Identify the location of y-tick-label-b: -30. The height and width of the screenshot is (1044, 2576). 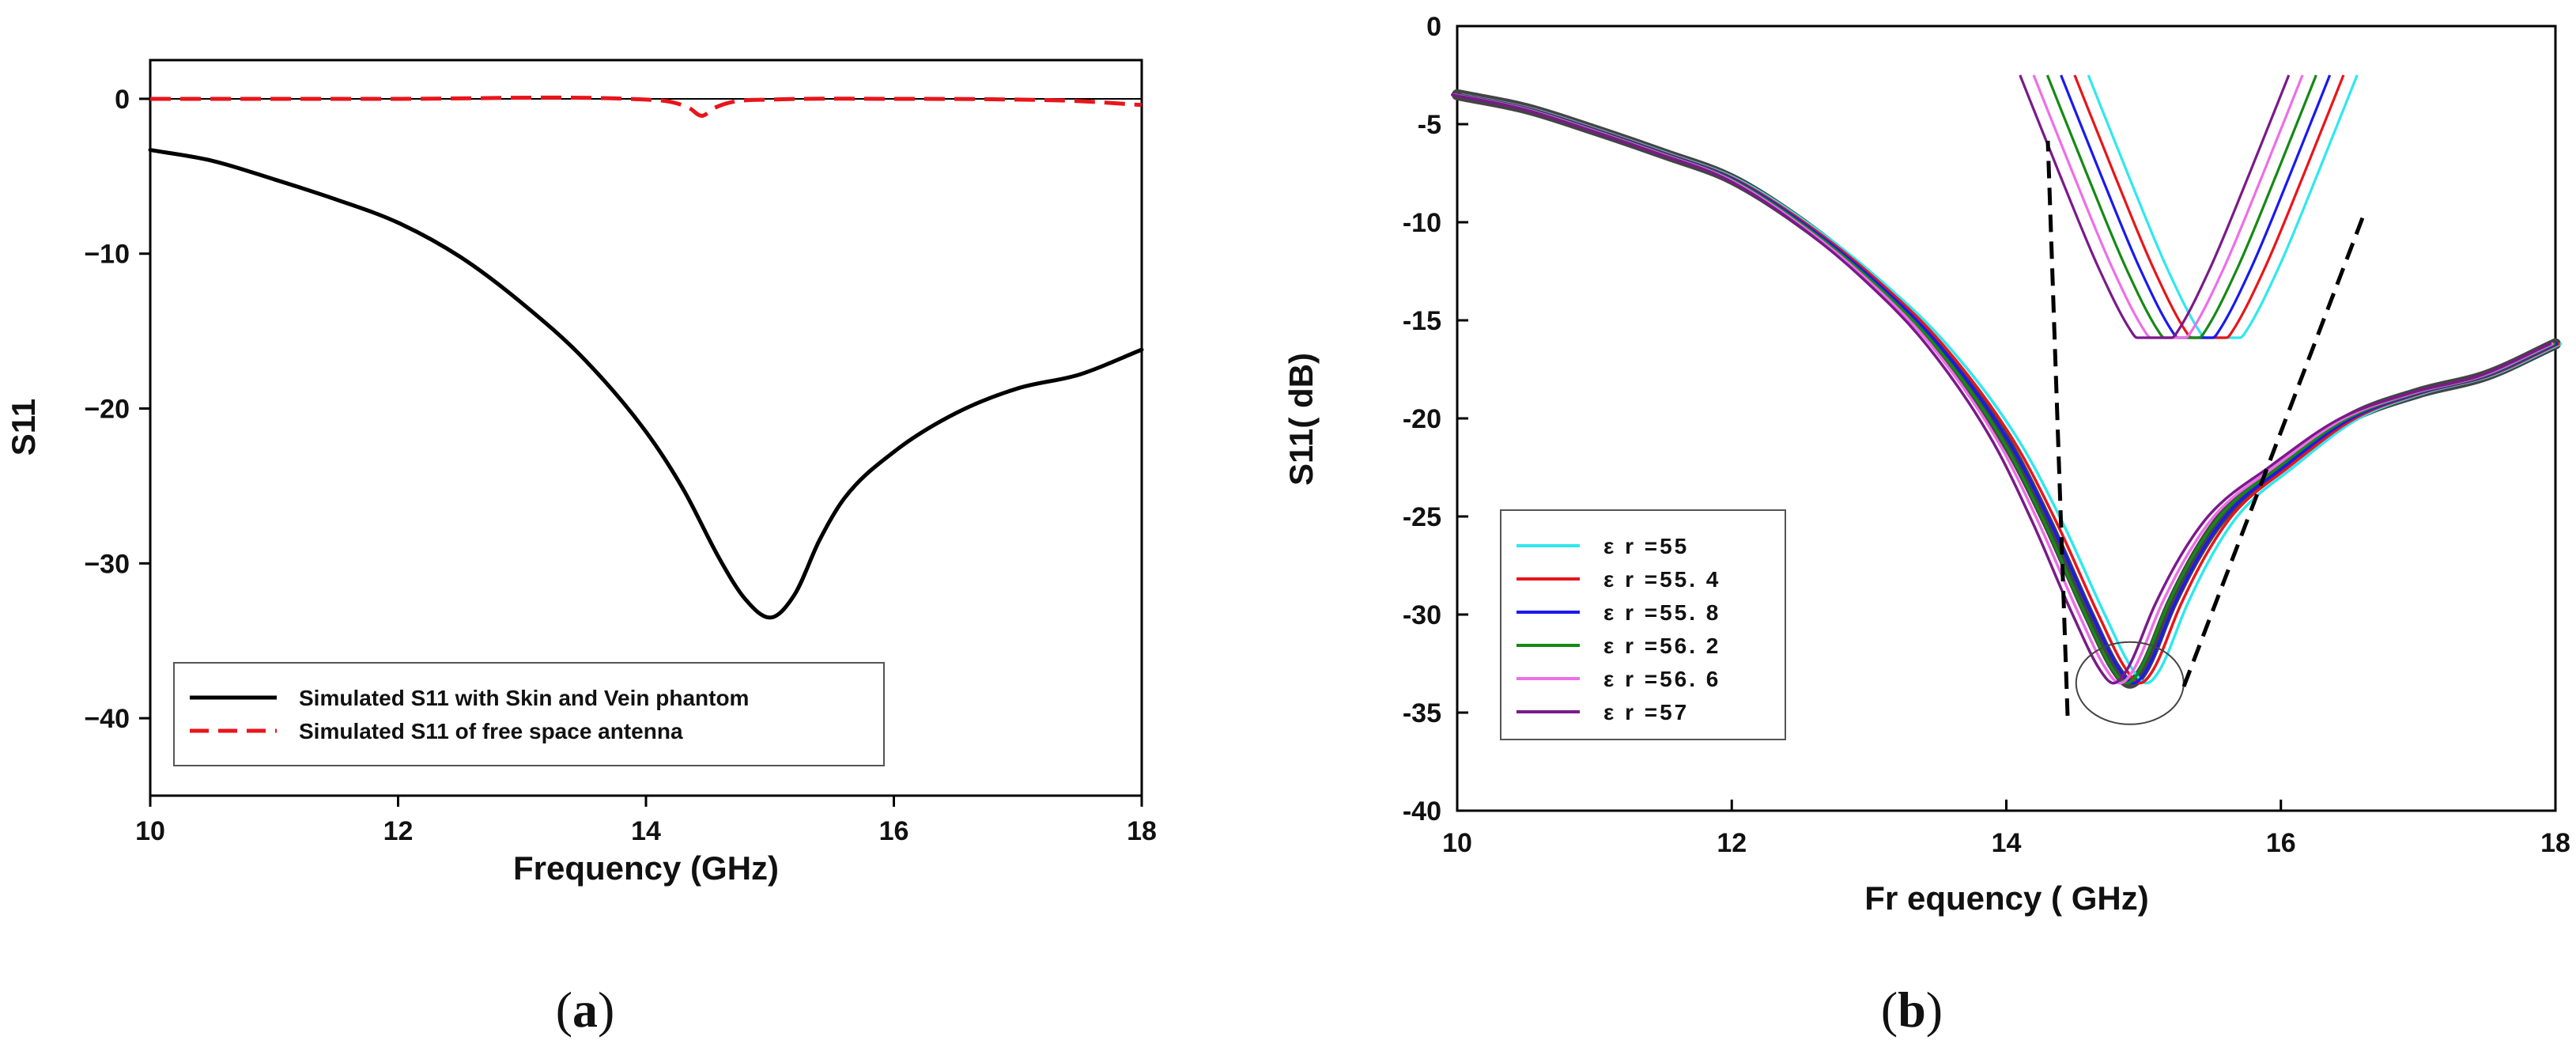
(1422, 615).